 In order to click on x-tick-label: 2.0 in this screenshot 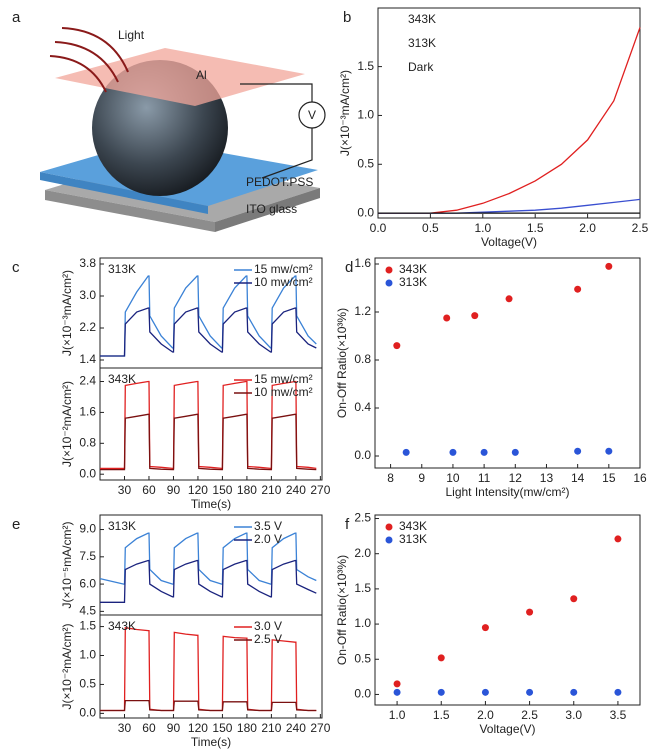, I will do `click(587, 228)`.